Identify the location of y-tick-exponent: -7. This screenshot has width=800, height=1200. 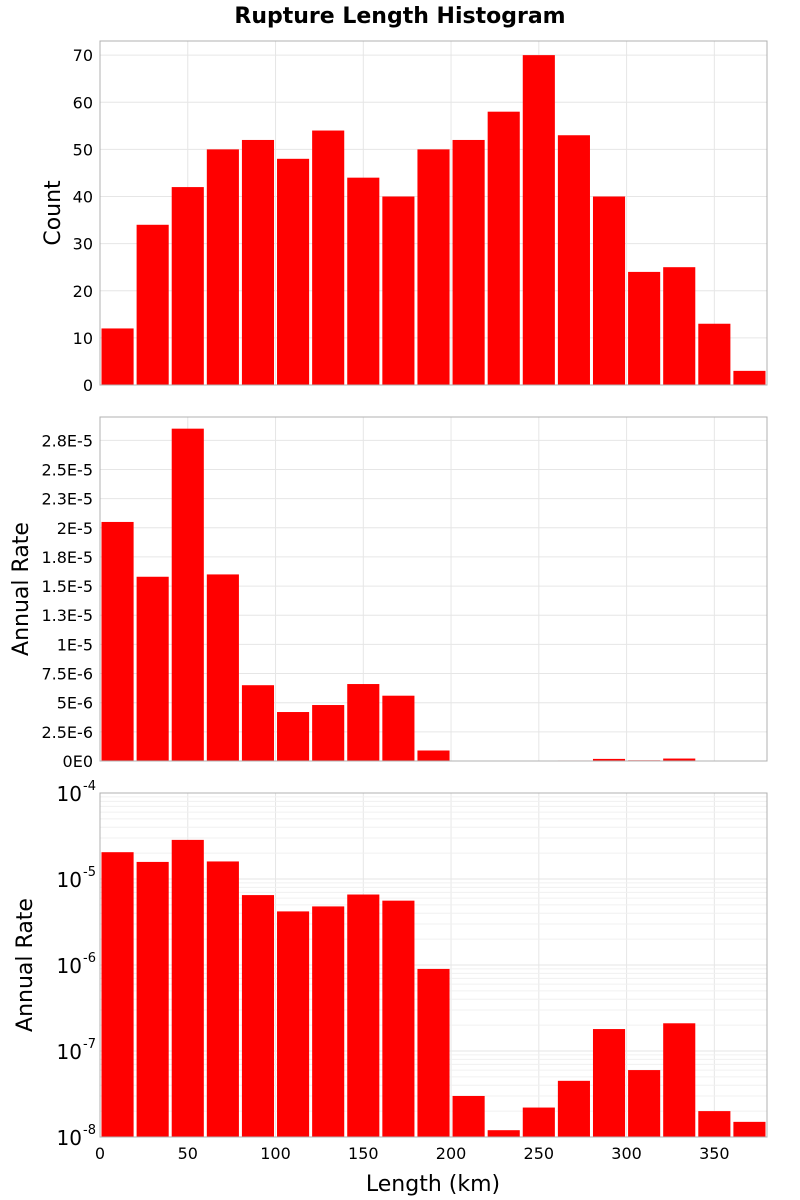
(89, 1044).